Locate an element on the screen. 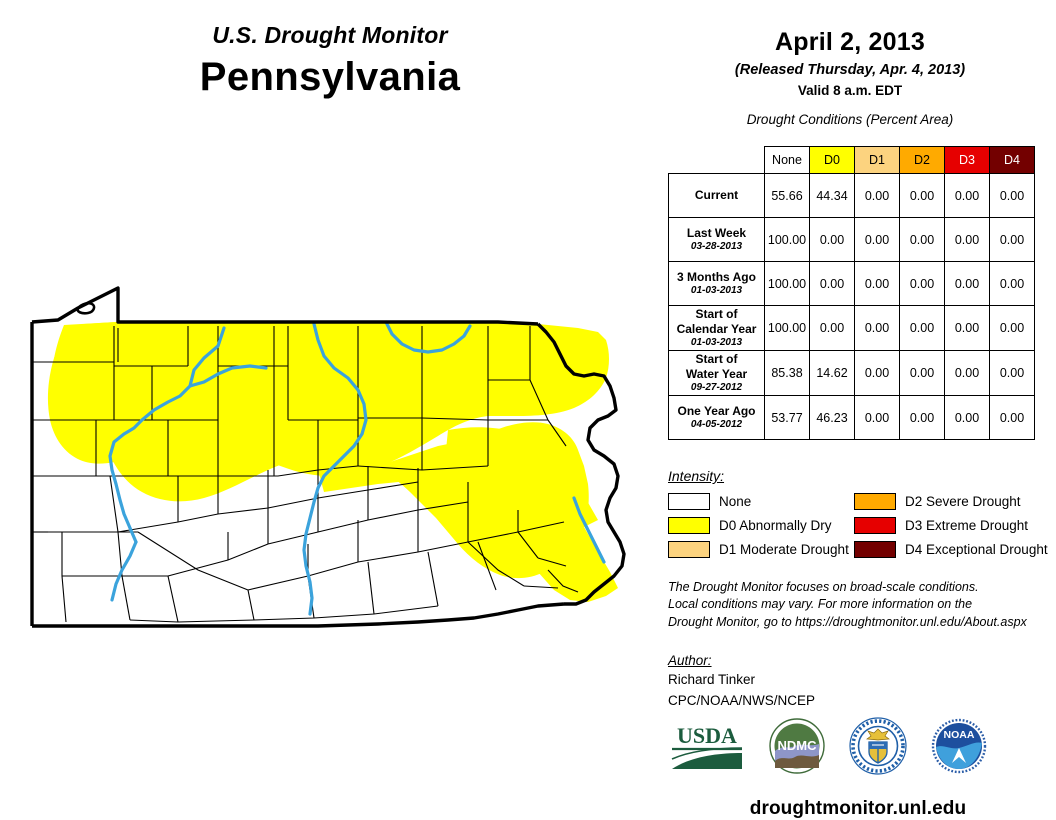 This screenshot has width=1056, height=820. released-date: (Released Thursday, Apr. 4, 2013) is located at coordinates (850, 70).